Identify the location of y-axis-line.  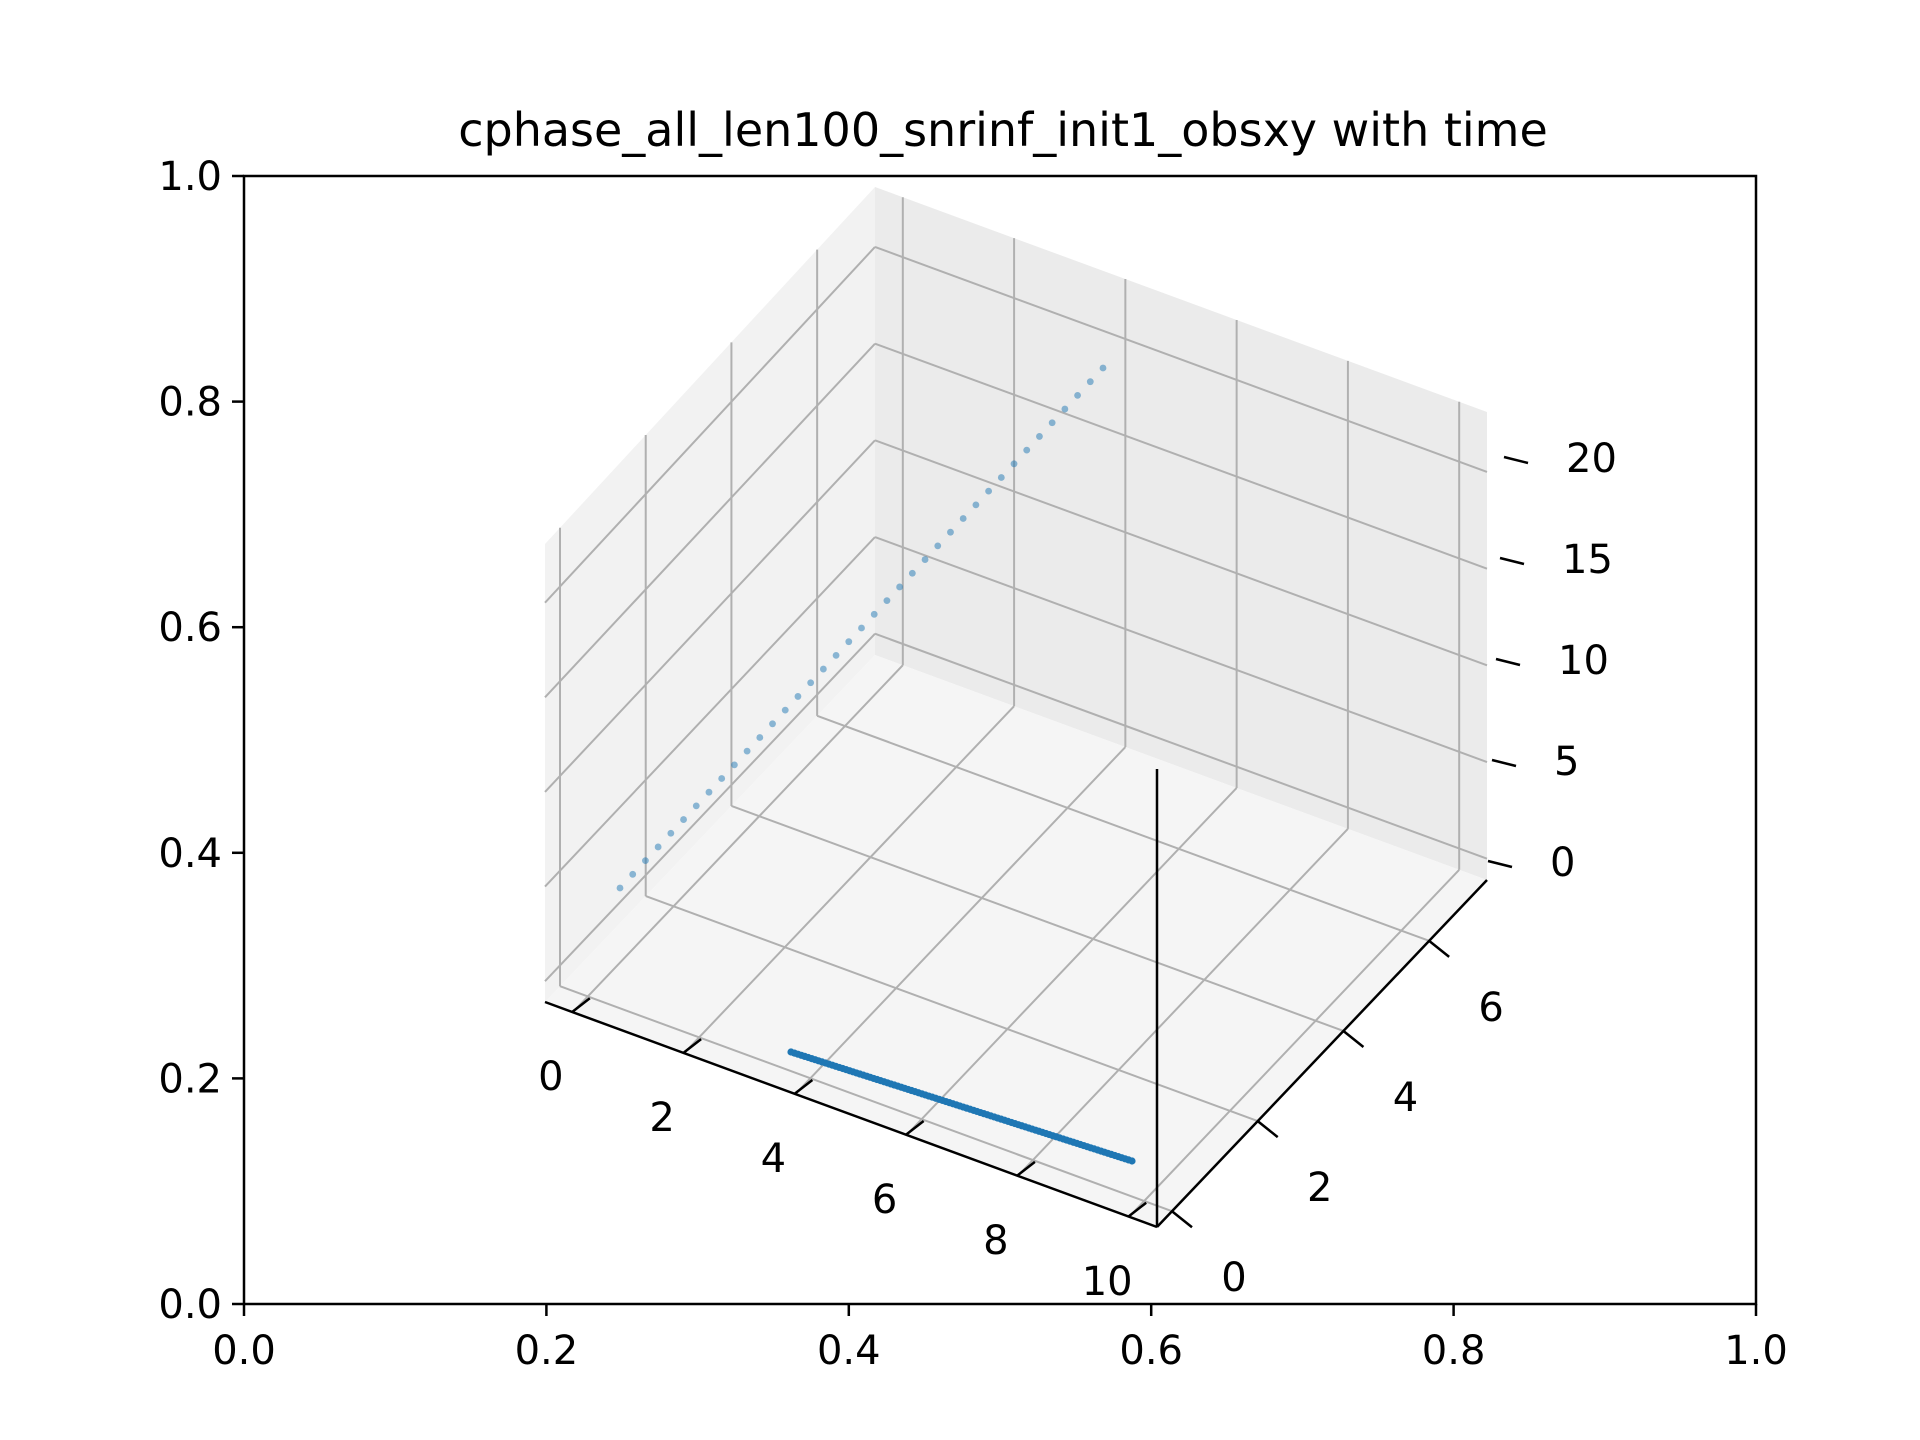
(1322, 1053).